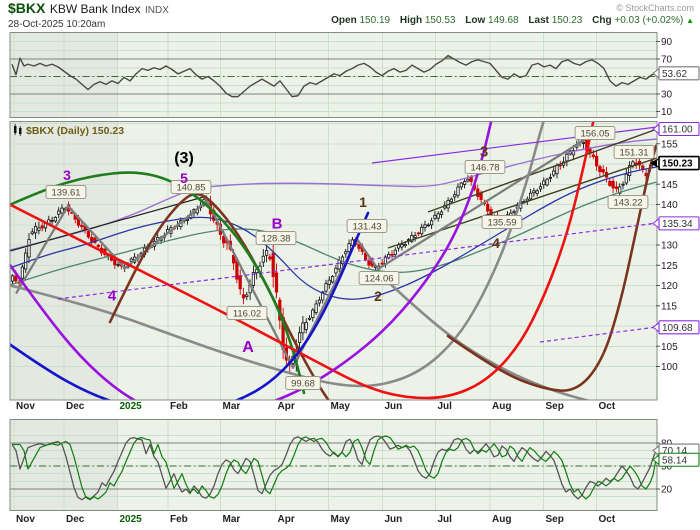  I want to click on symbol: $BKX, so click(27, 8).